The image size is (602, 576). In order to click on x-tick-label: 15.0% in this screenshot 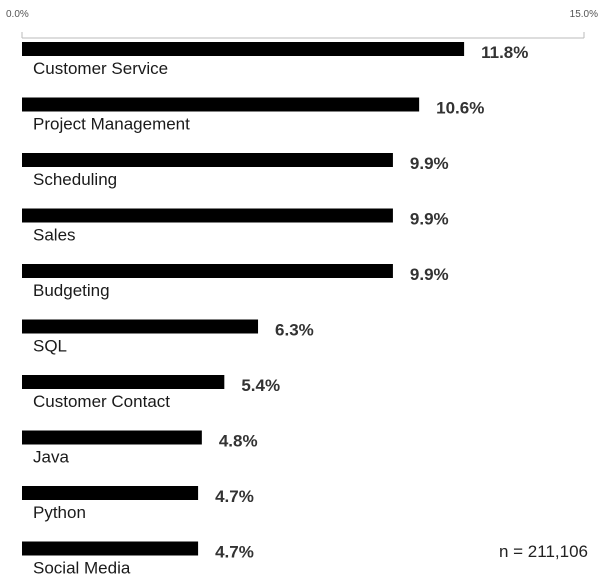, I will do `click(584, 14)`.